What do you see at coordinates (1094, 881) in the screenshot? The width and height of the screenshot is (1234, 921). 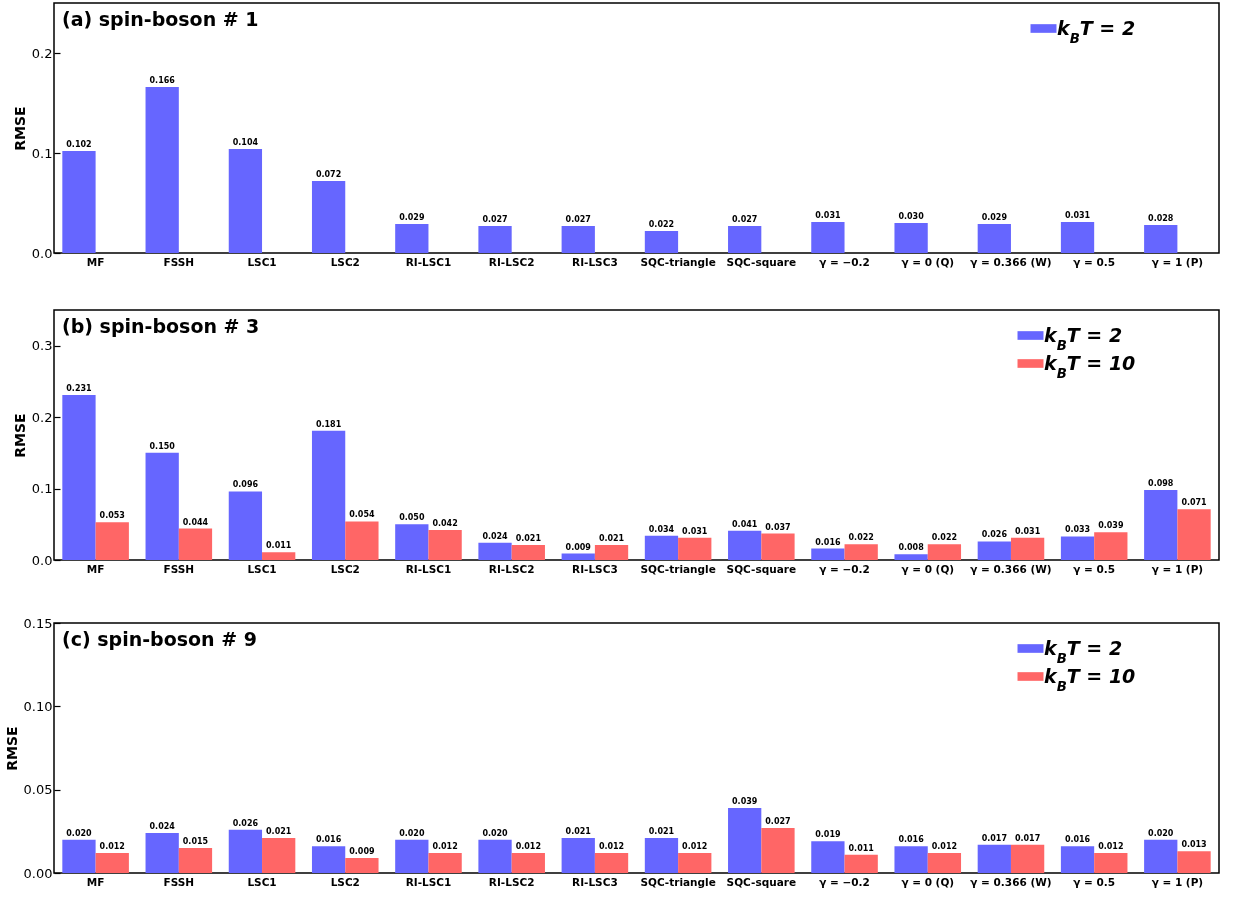 I see `x-tick-label: γ = 0.5` at bounding box center [1094, 881].